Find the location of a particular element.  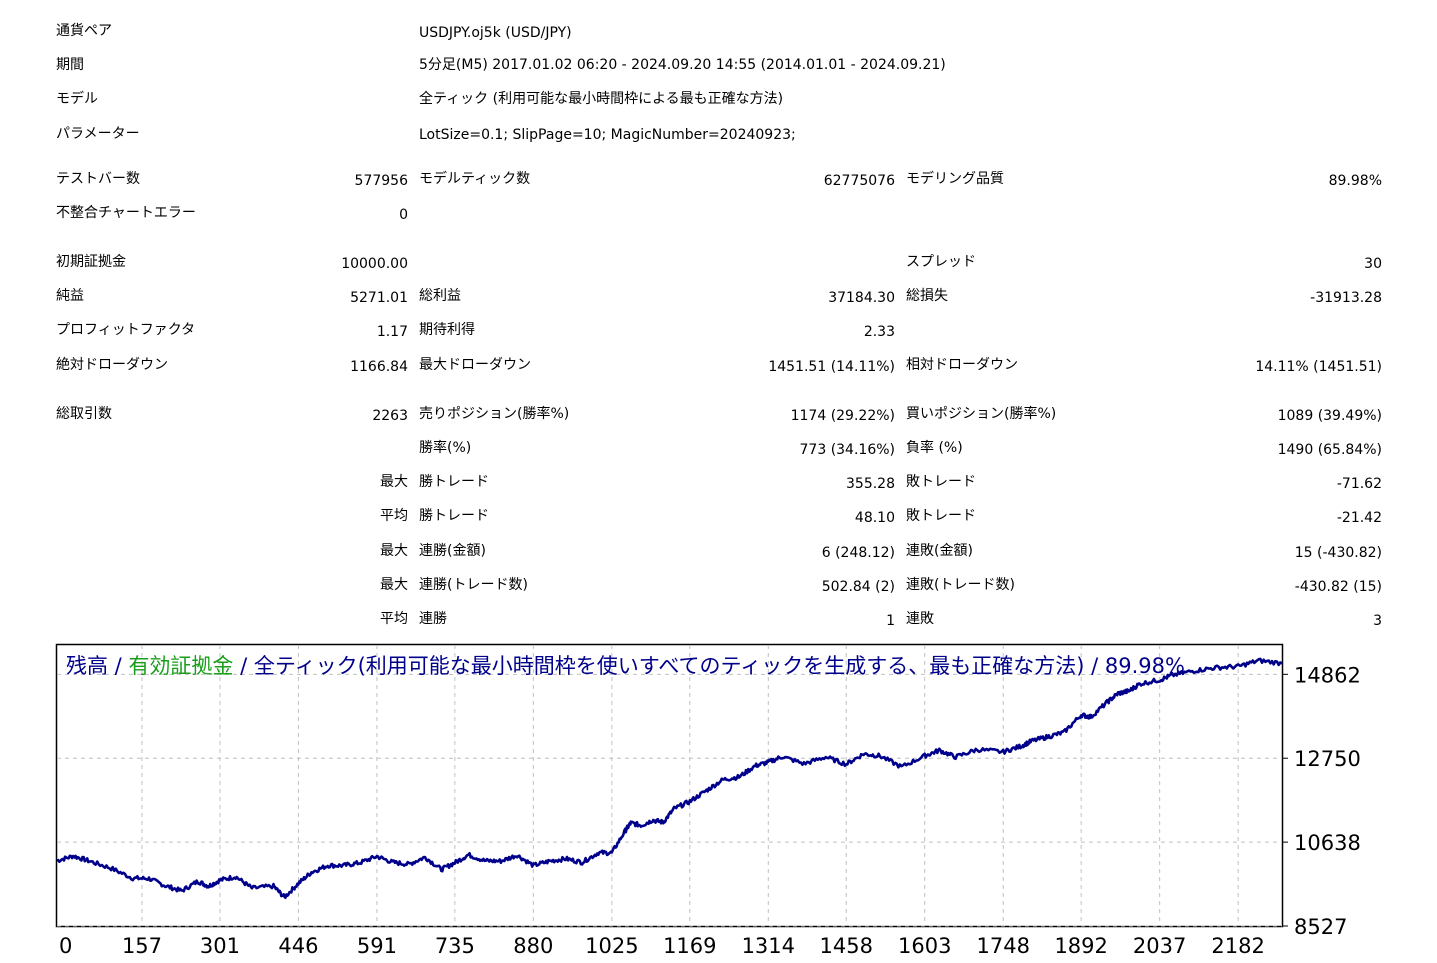

average-prefix: 平均 is located at coordinates (394, 516).